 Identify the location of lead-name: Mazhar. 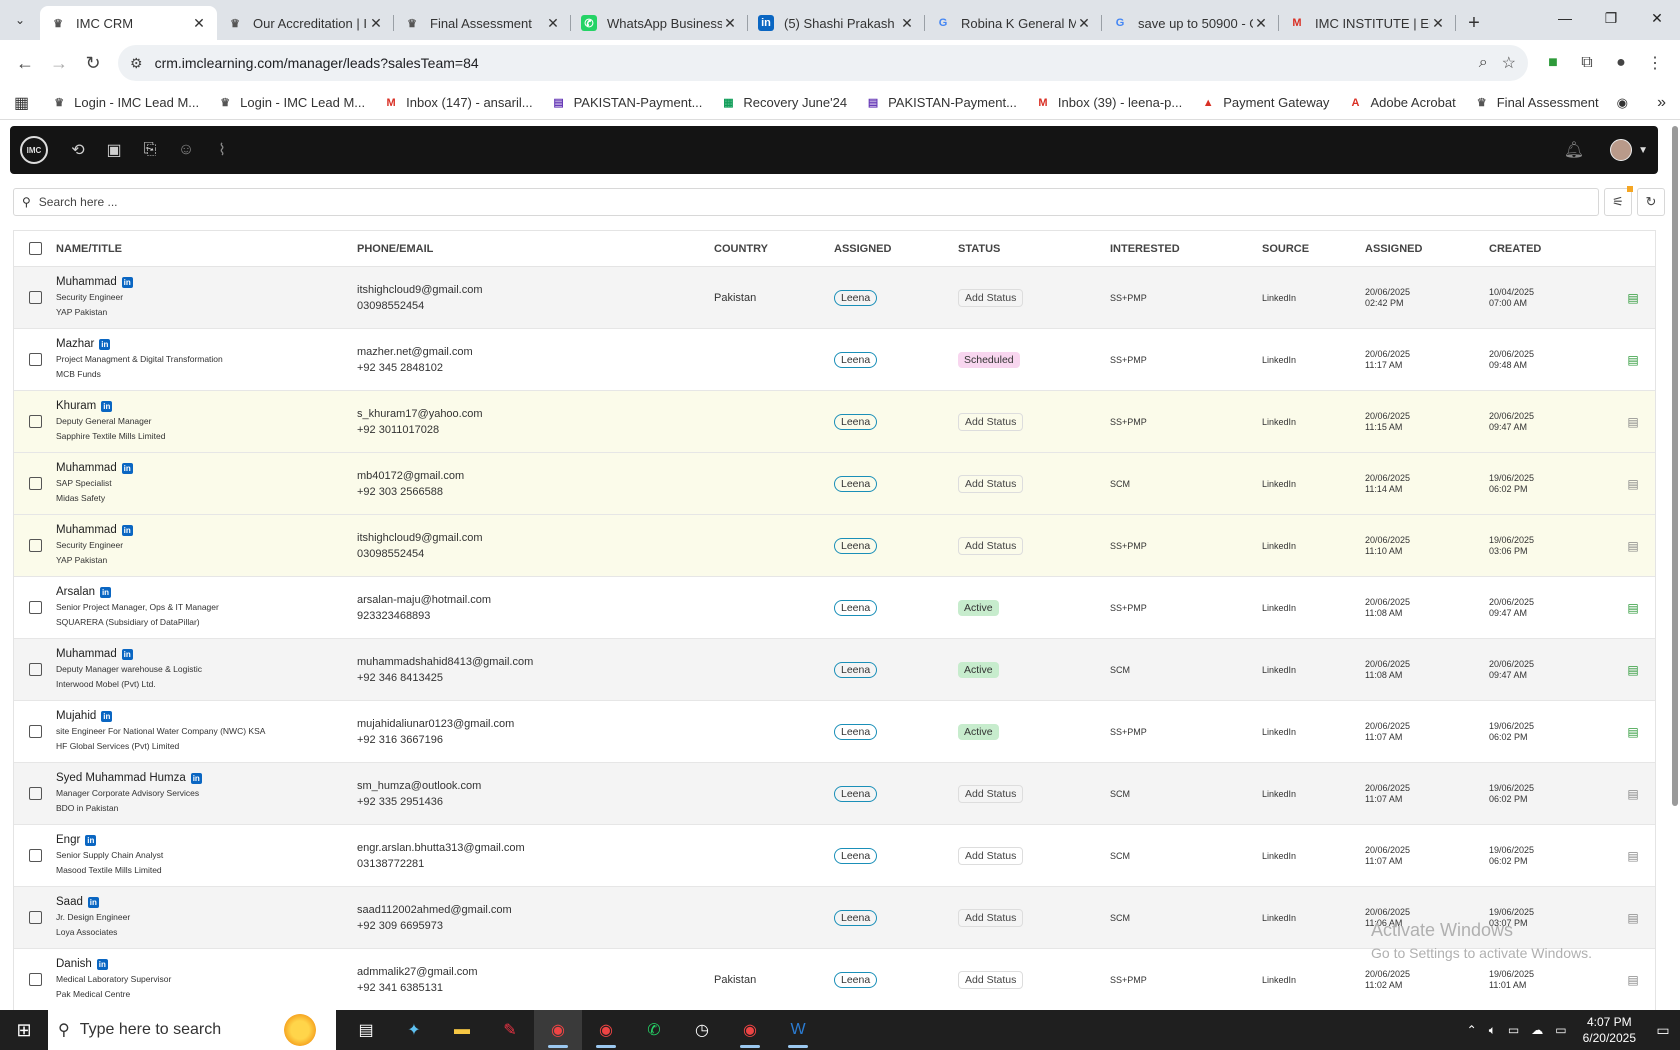
(75, 344).